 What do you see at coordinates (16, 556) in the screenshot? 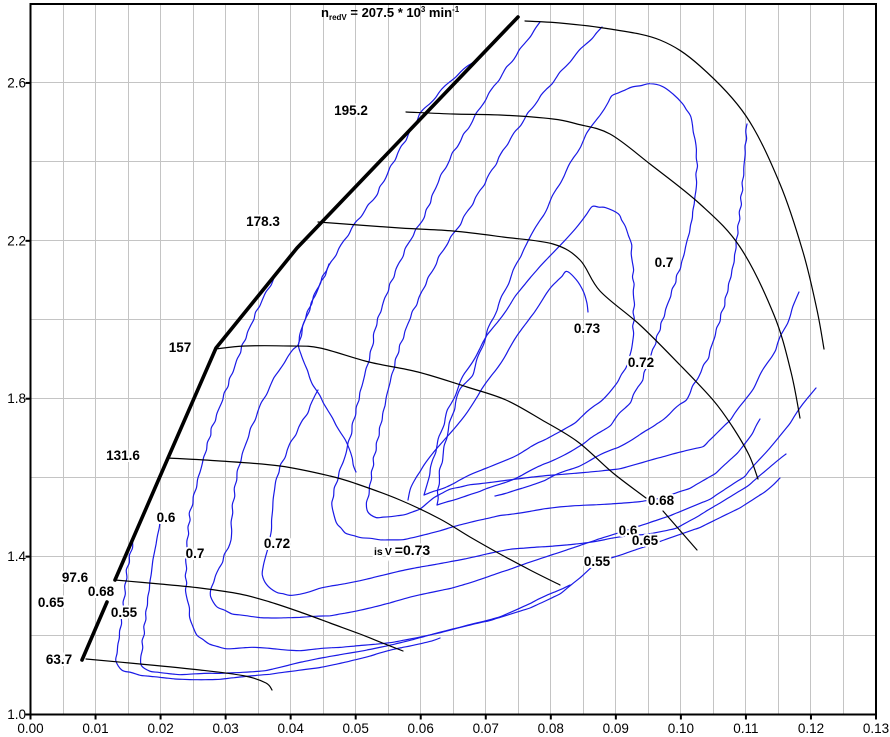
I see `svg-text: 1.4` at bounding box center [16, 556].